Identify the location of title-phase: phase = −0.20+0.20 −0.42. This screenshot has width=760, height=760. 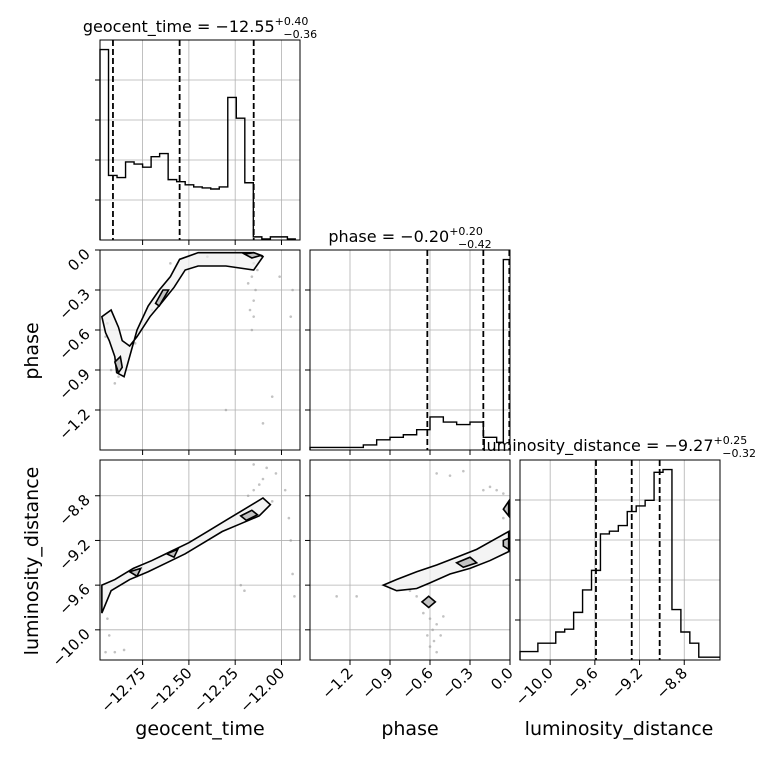
(409, 238).